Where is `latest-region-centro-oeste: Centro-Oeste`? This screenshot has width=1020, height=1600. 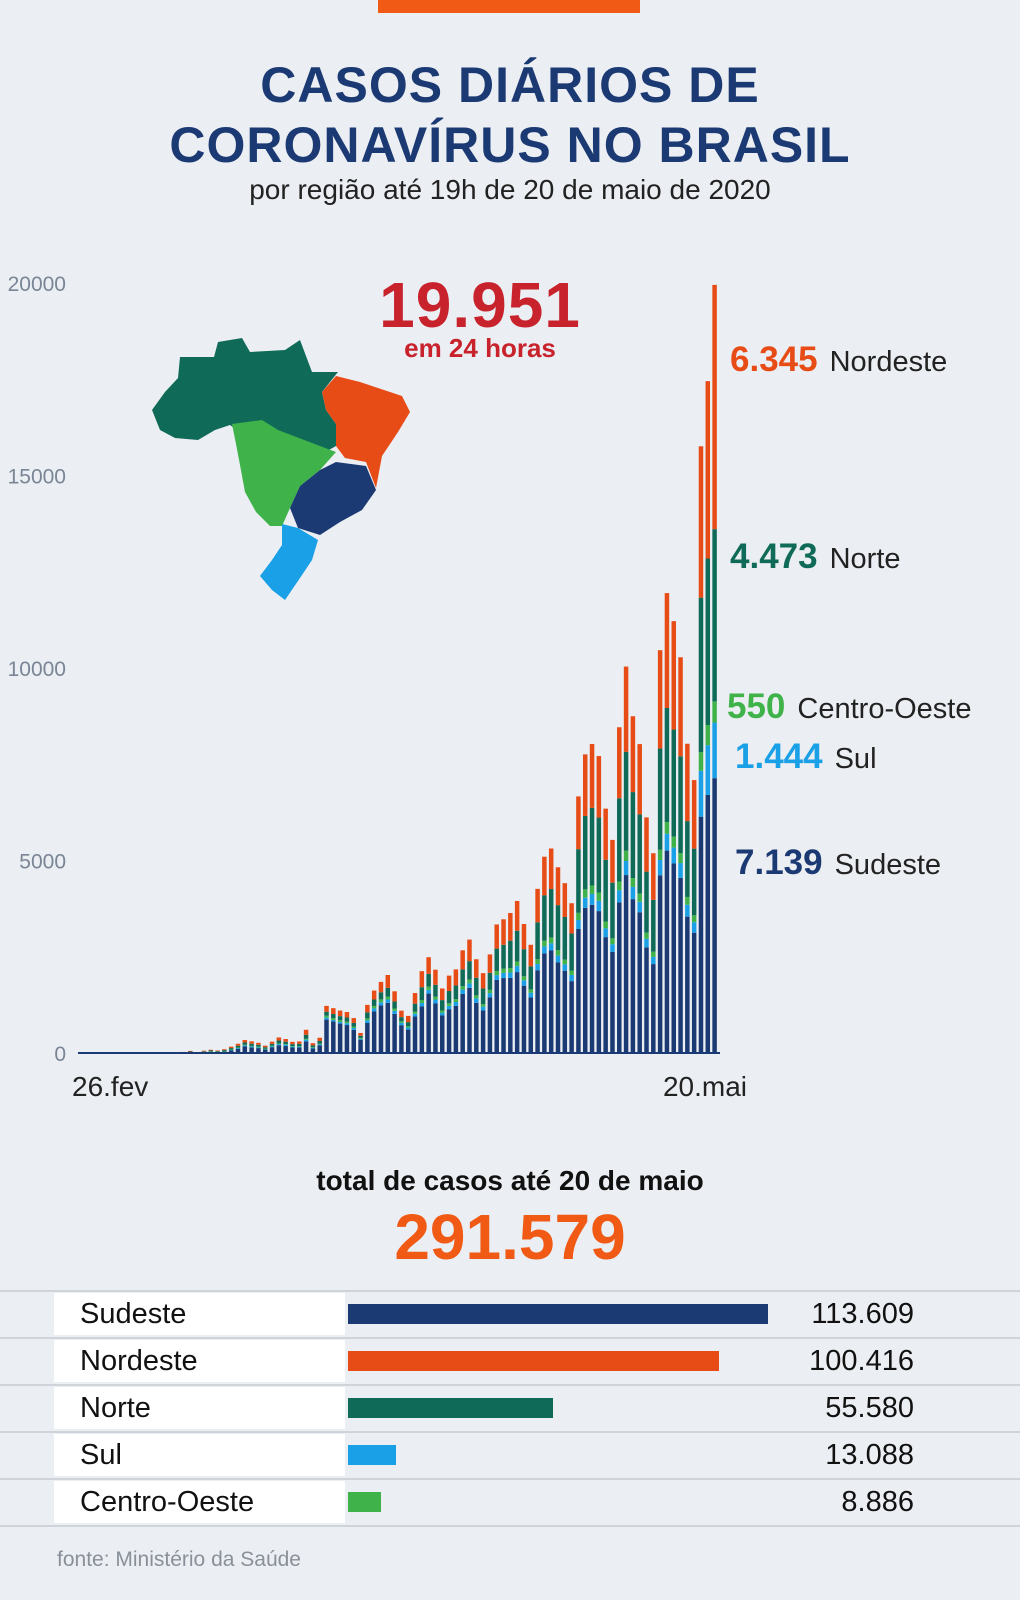
latest-region-centro-oeste: Centro-Oeste is located at coordinates (884, 709).